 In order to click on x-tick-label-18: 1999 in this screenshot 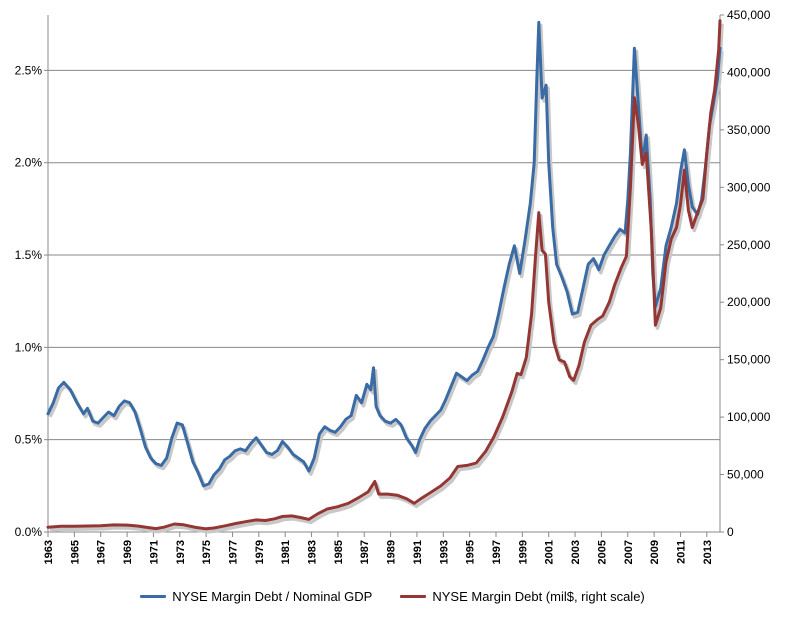, I will do `click(523, 552)`.